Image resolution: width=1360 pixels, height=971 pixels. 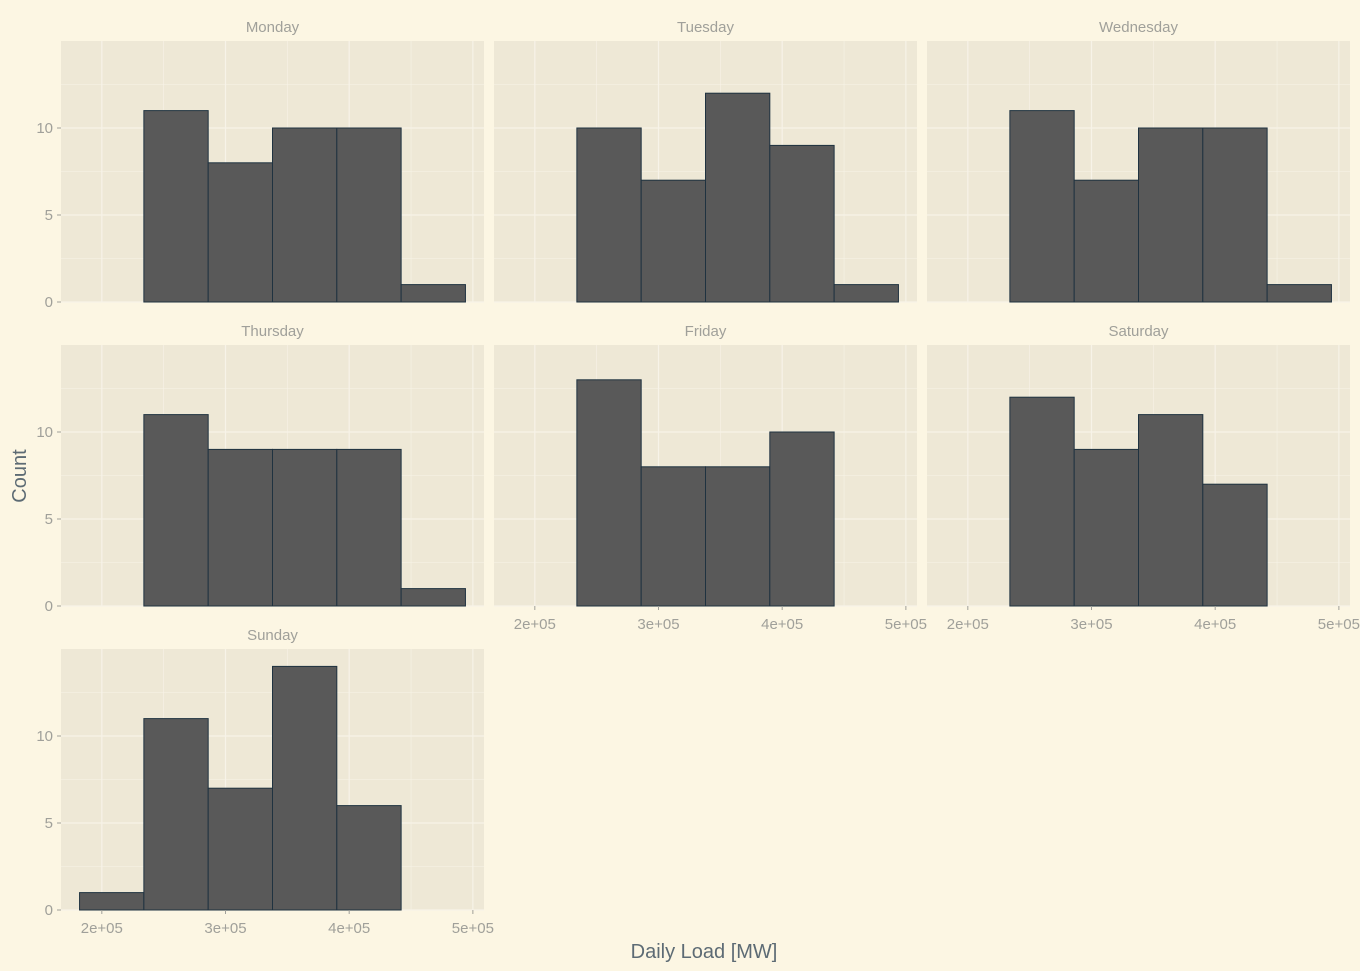 I want to click on facet-label-sunday: Sunday, so click(x=272, y=635).